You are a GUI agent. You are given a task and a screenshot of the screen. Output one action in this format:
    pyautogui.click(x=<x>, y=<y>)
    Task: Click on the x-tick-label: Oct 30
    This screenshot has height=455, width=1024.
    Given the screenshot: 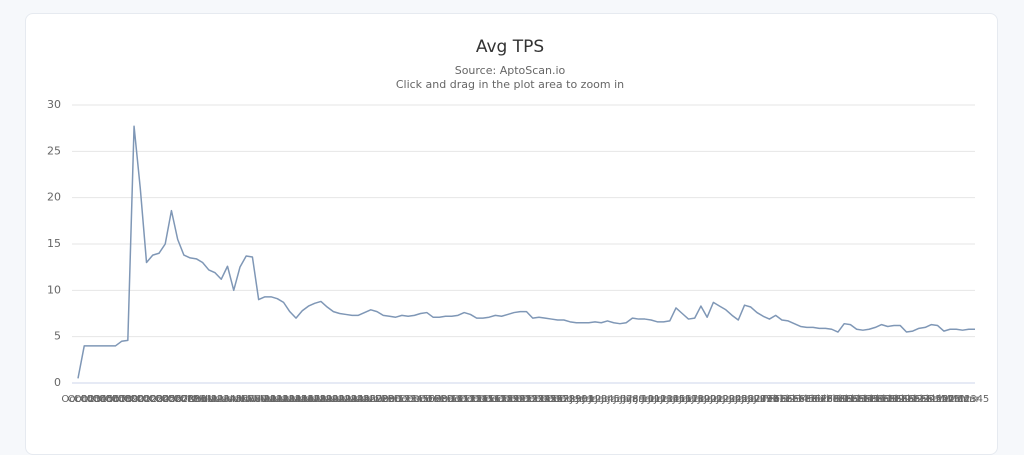 What is the action you would take?
    pyautogui.click(x=190, y=399)
    